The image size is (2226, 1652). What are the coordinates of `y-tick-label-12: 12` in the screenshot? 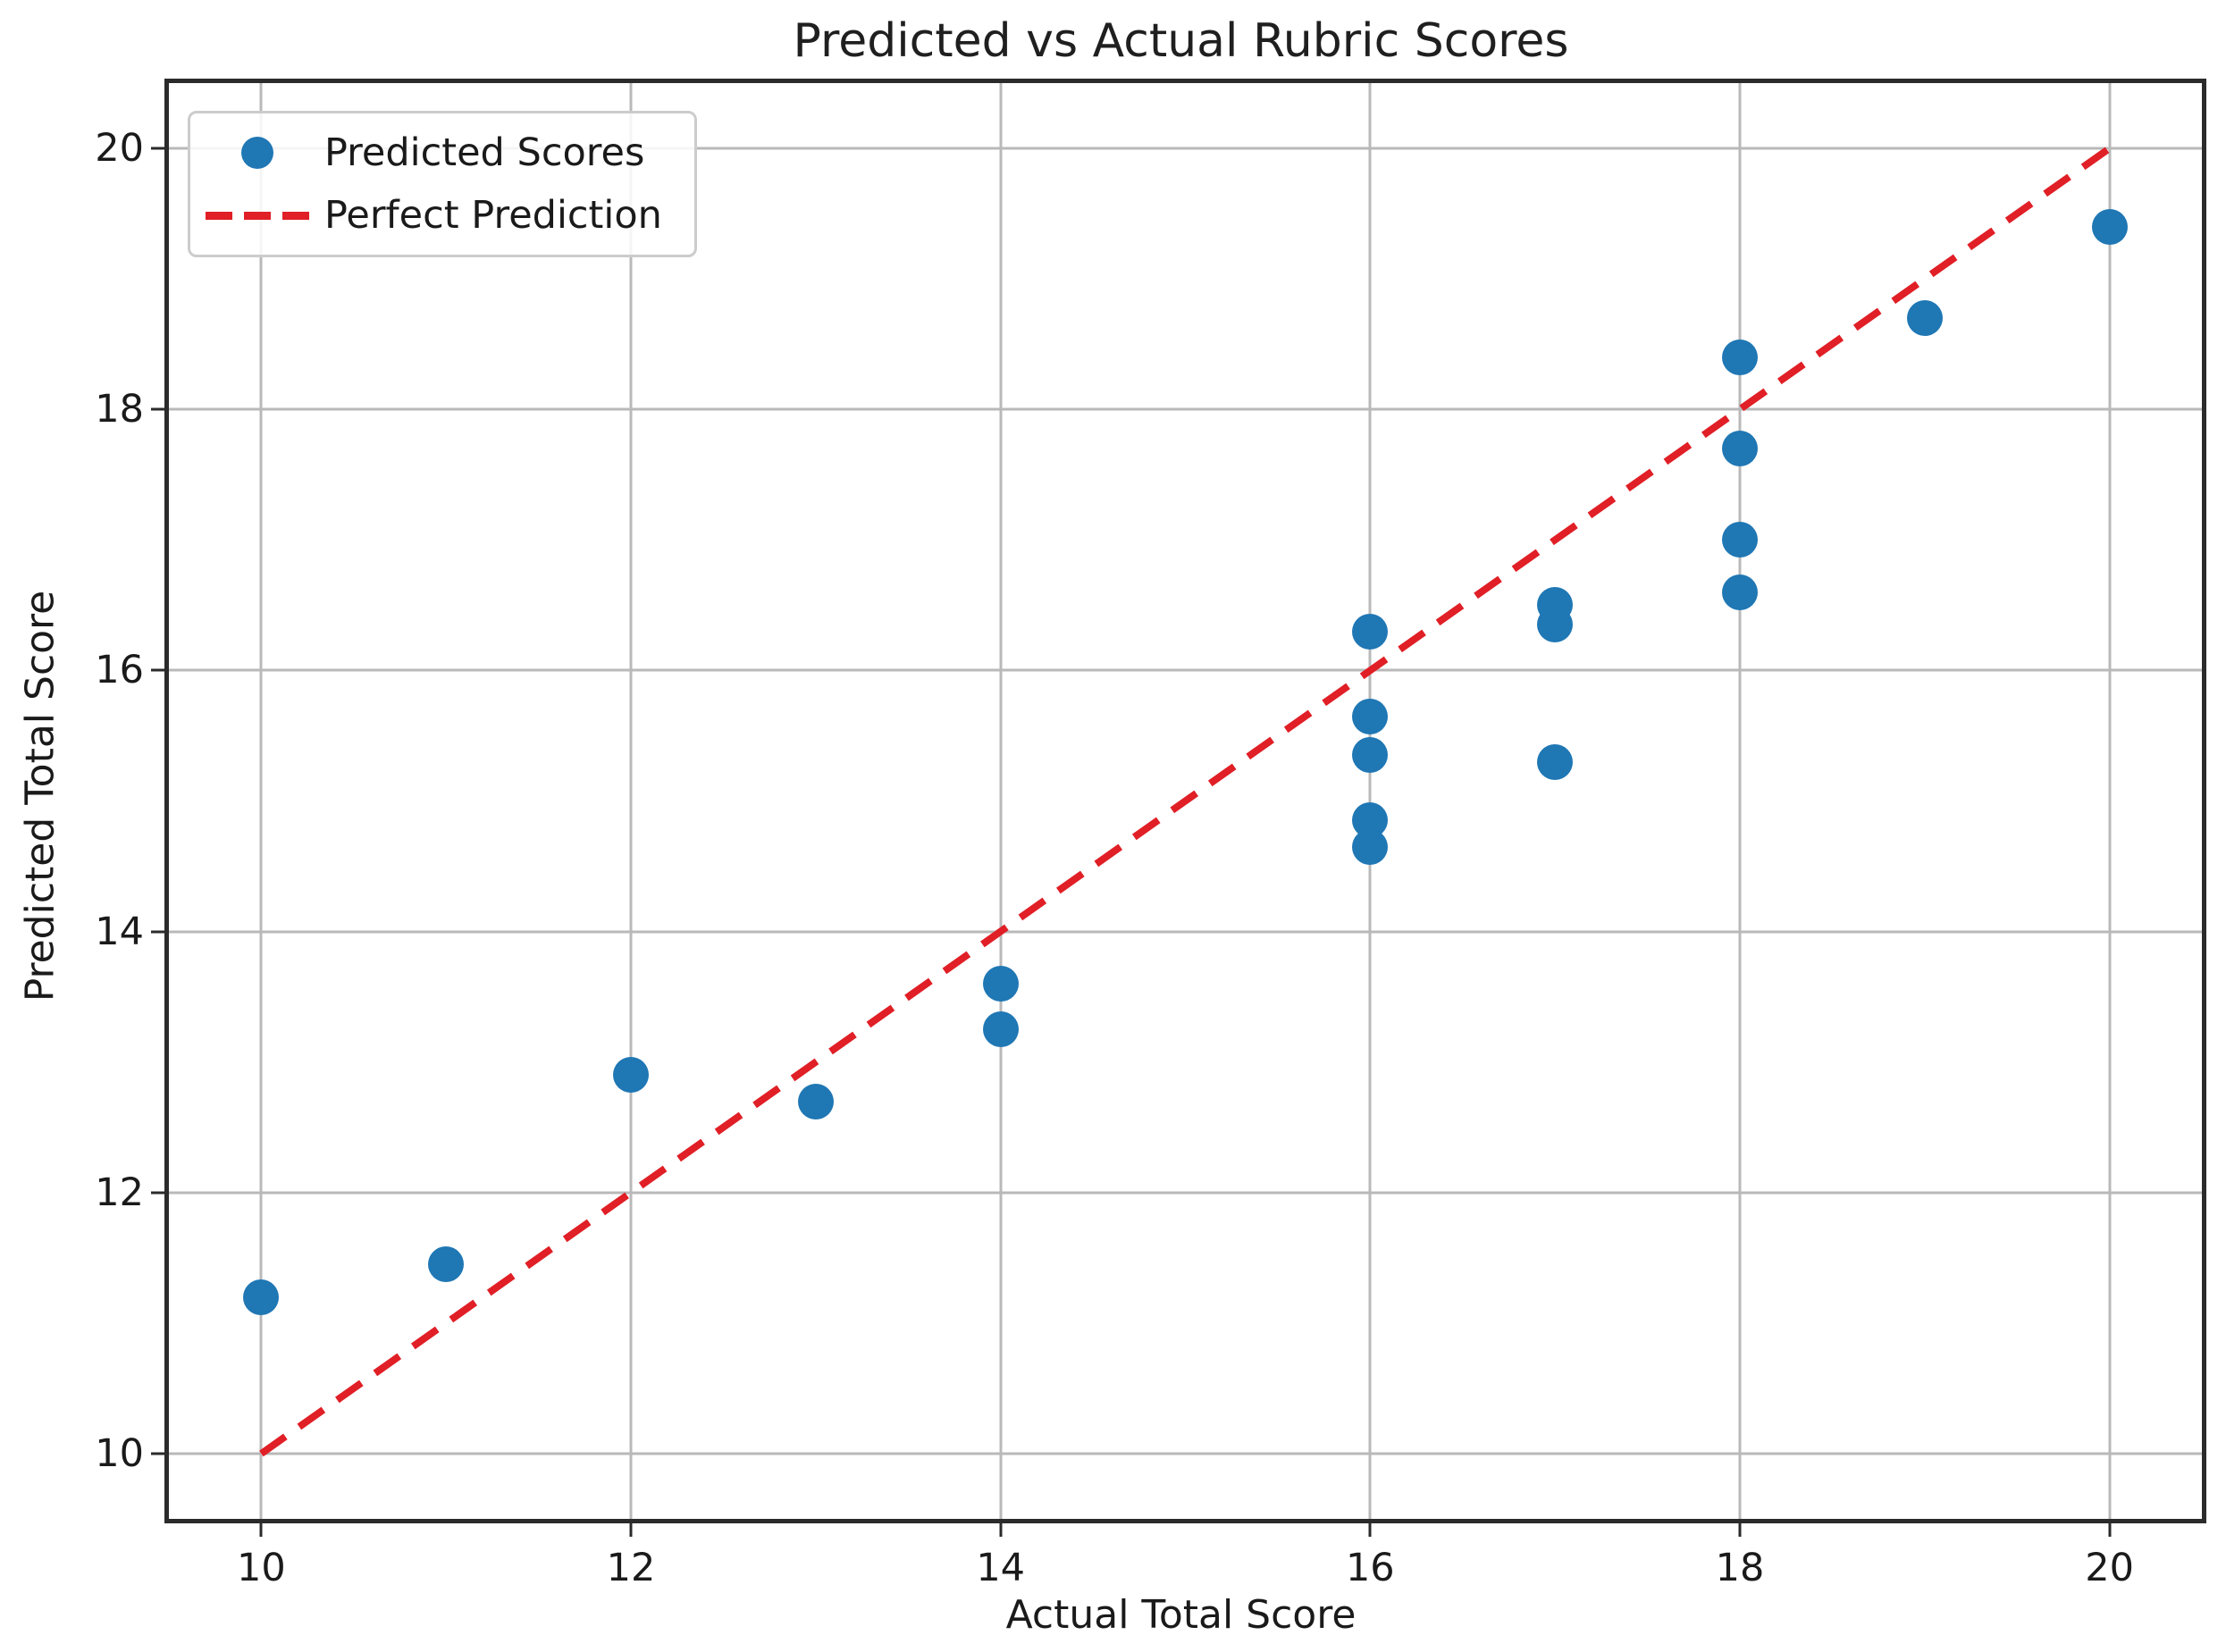 It's located at (119, 1192).